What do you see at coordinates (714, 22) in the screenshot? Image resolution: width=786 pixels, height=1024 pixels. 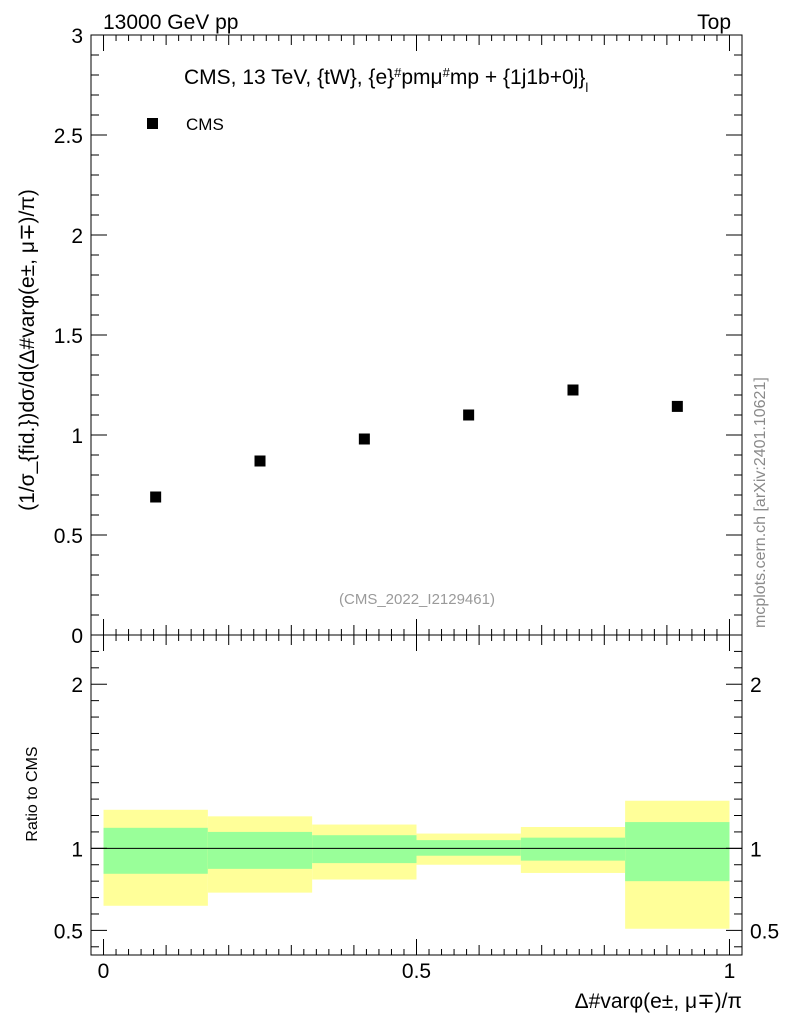 I see `header-right: Top` at bounding box center [714, 22].